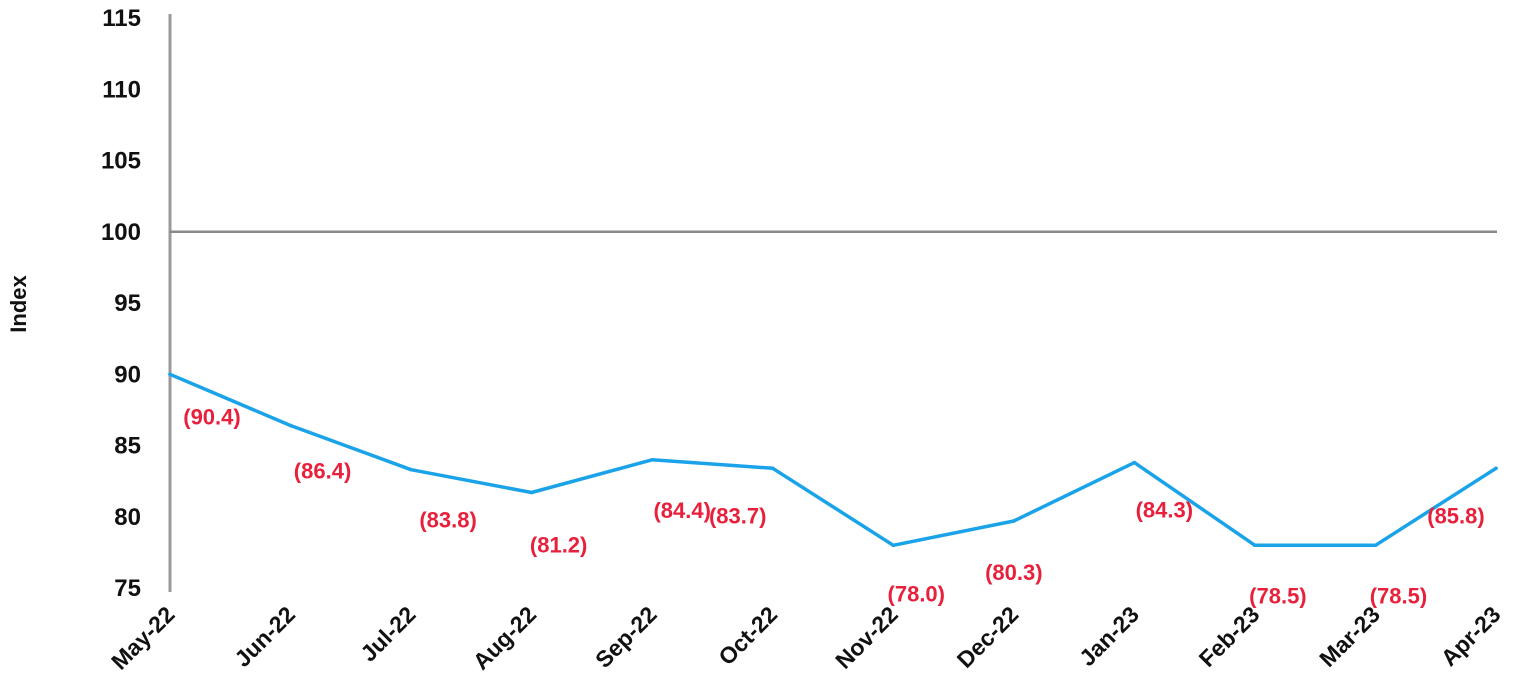 Image resolution: width=1536 pixels, height=699 pixels. What do you see at coordinates (127, 517) in the screenshot?
I see `y-tick-label: 80` at bounding box center [127, 517].